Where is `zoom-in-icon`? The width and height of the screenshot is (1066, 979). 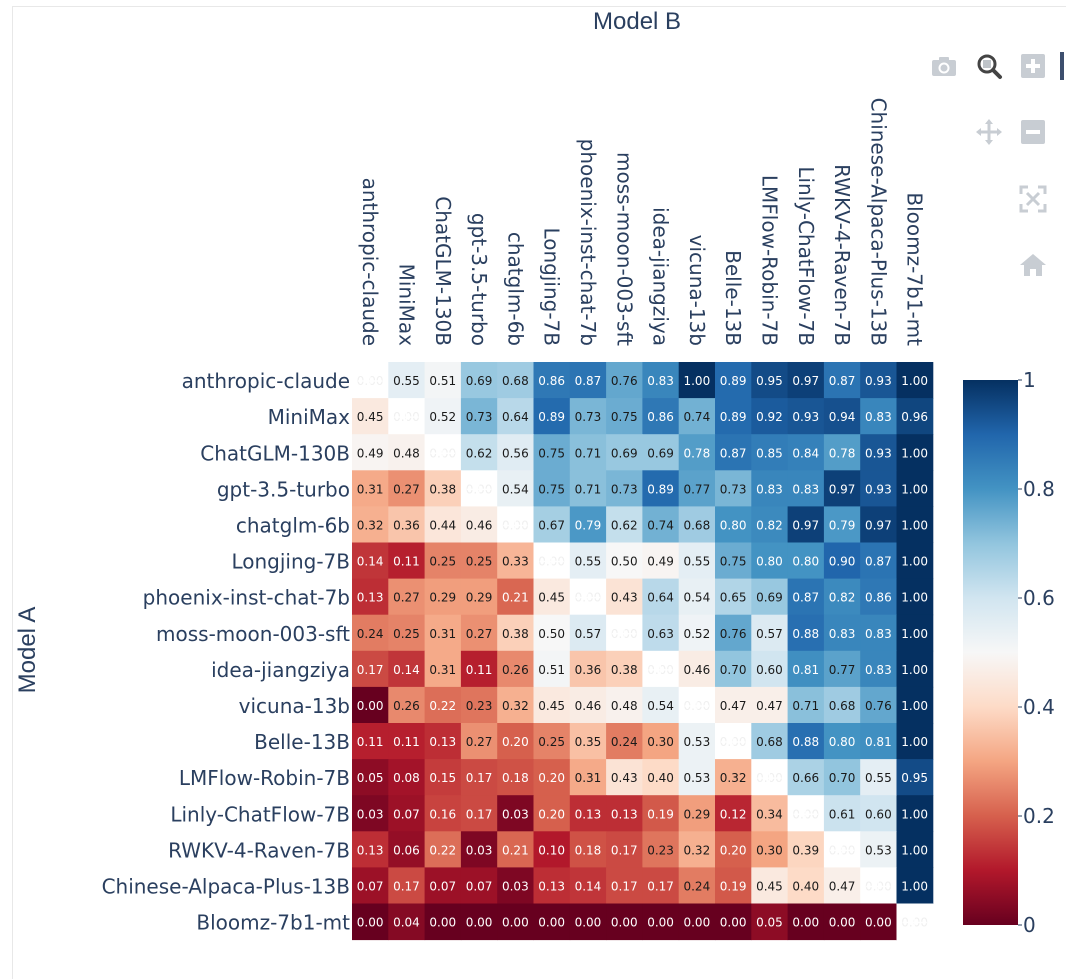
zoom-in-icon is located at coordinates (1033, 66).